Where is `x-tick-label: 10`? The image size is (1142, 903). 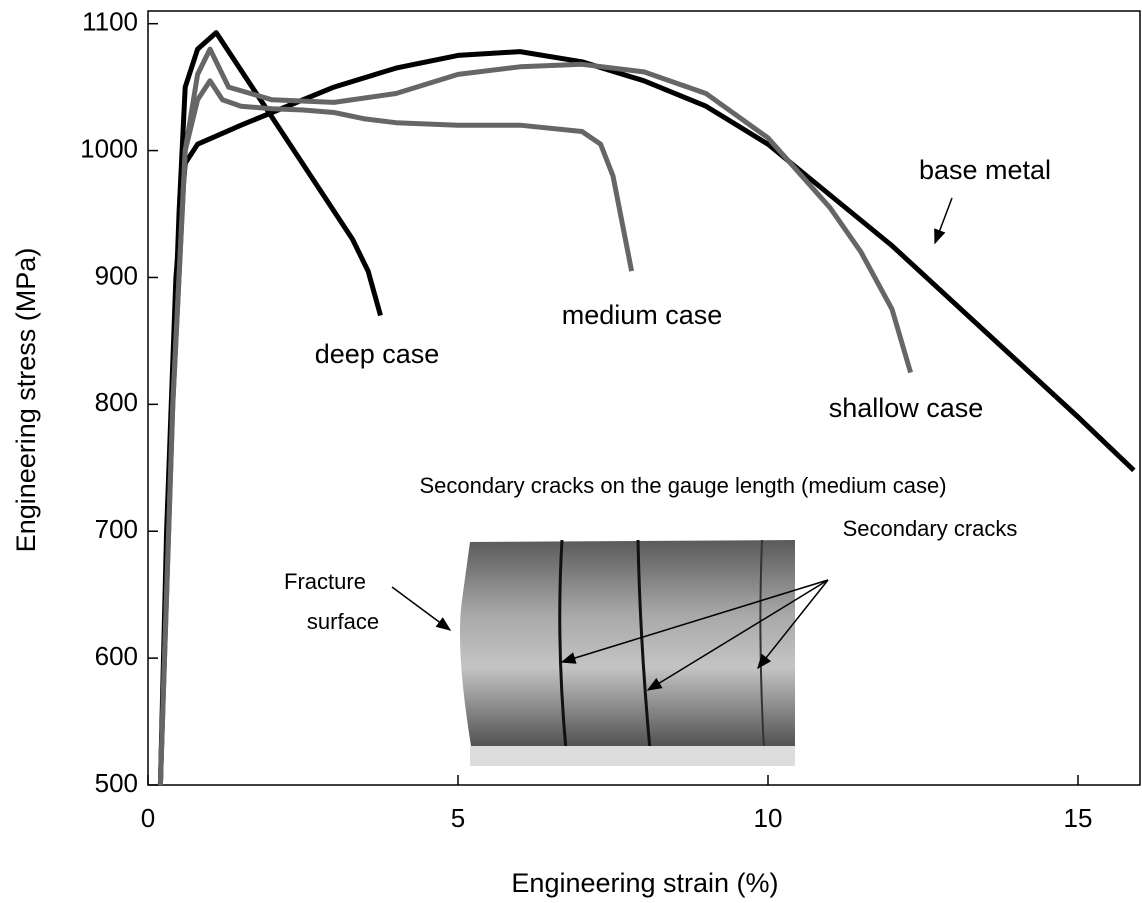
x-tick-label: 10 is located at coordinates (768, 818).